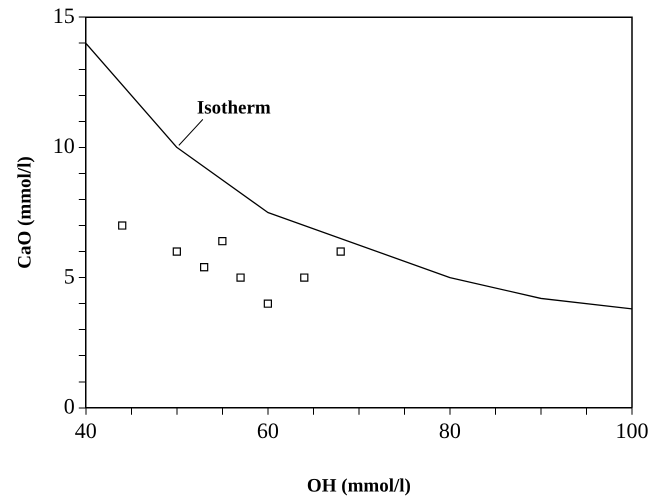 This screenshot has height=500, width=656. I want to click on x-axis-title: OH (mmol/l), so click(358, 486).